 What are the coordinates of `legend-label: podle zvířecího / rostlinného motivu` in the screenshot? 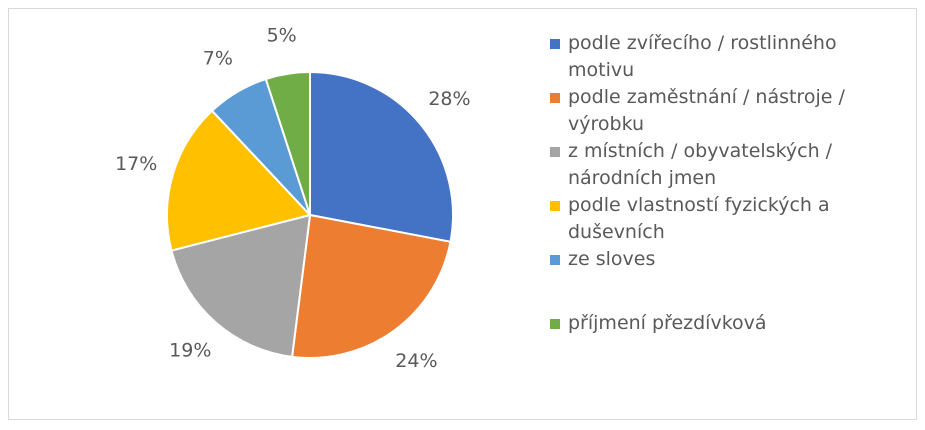 It's located at (702, 56).